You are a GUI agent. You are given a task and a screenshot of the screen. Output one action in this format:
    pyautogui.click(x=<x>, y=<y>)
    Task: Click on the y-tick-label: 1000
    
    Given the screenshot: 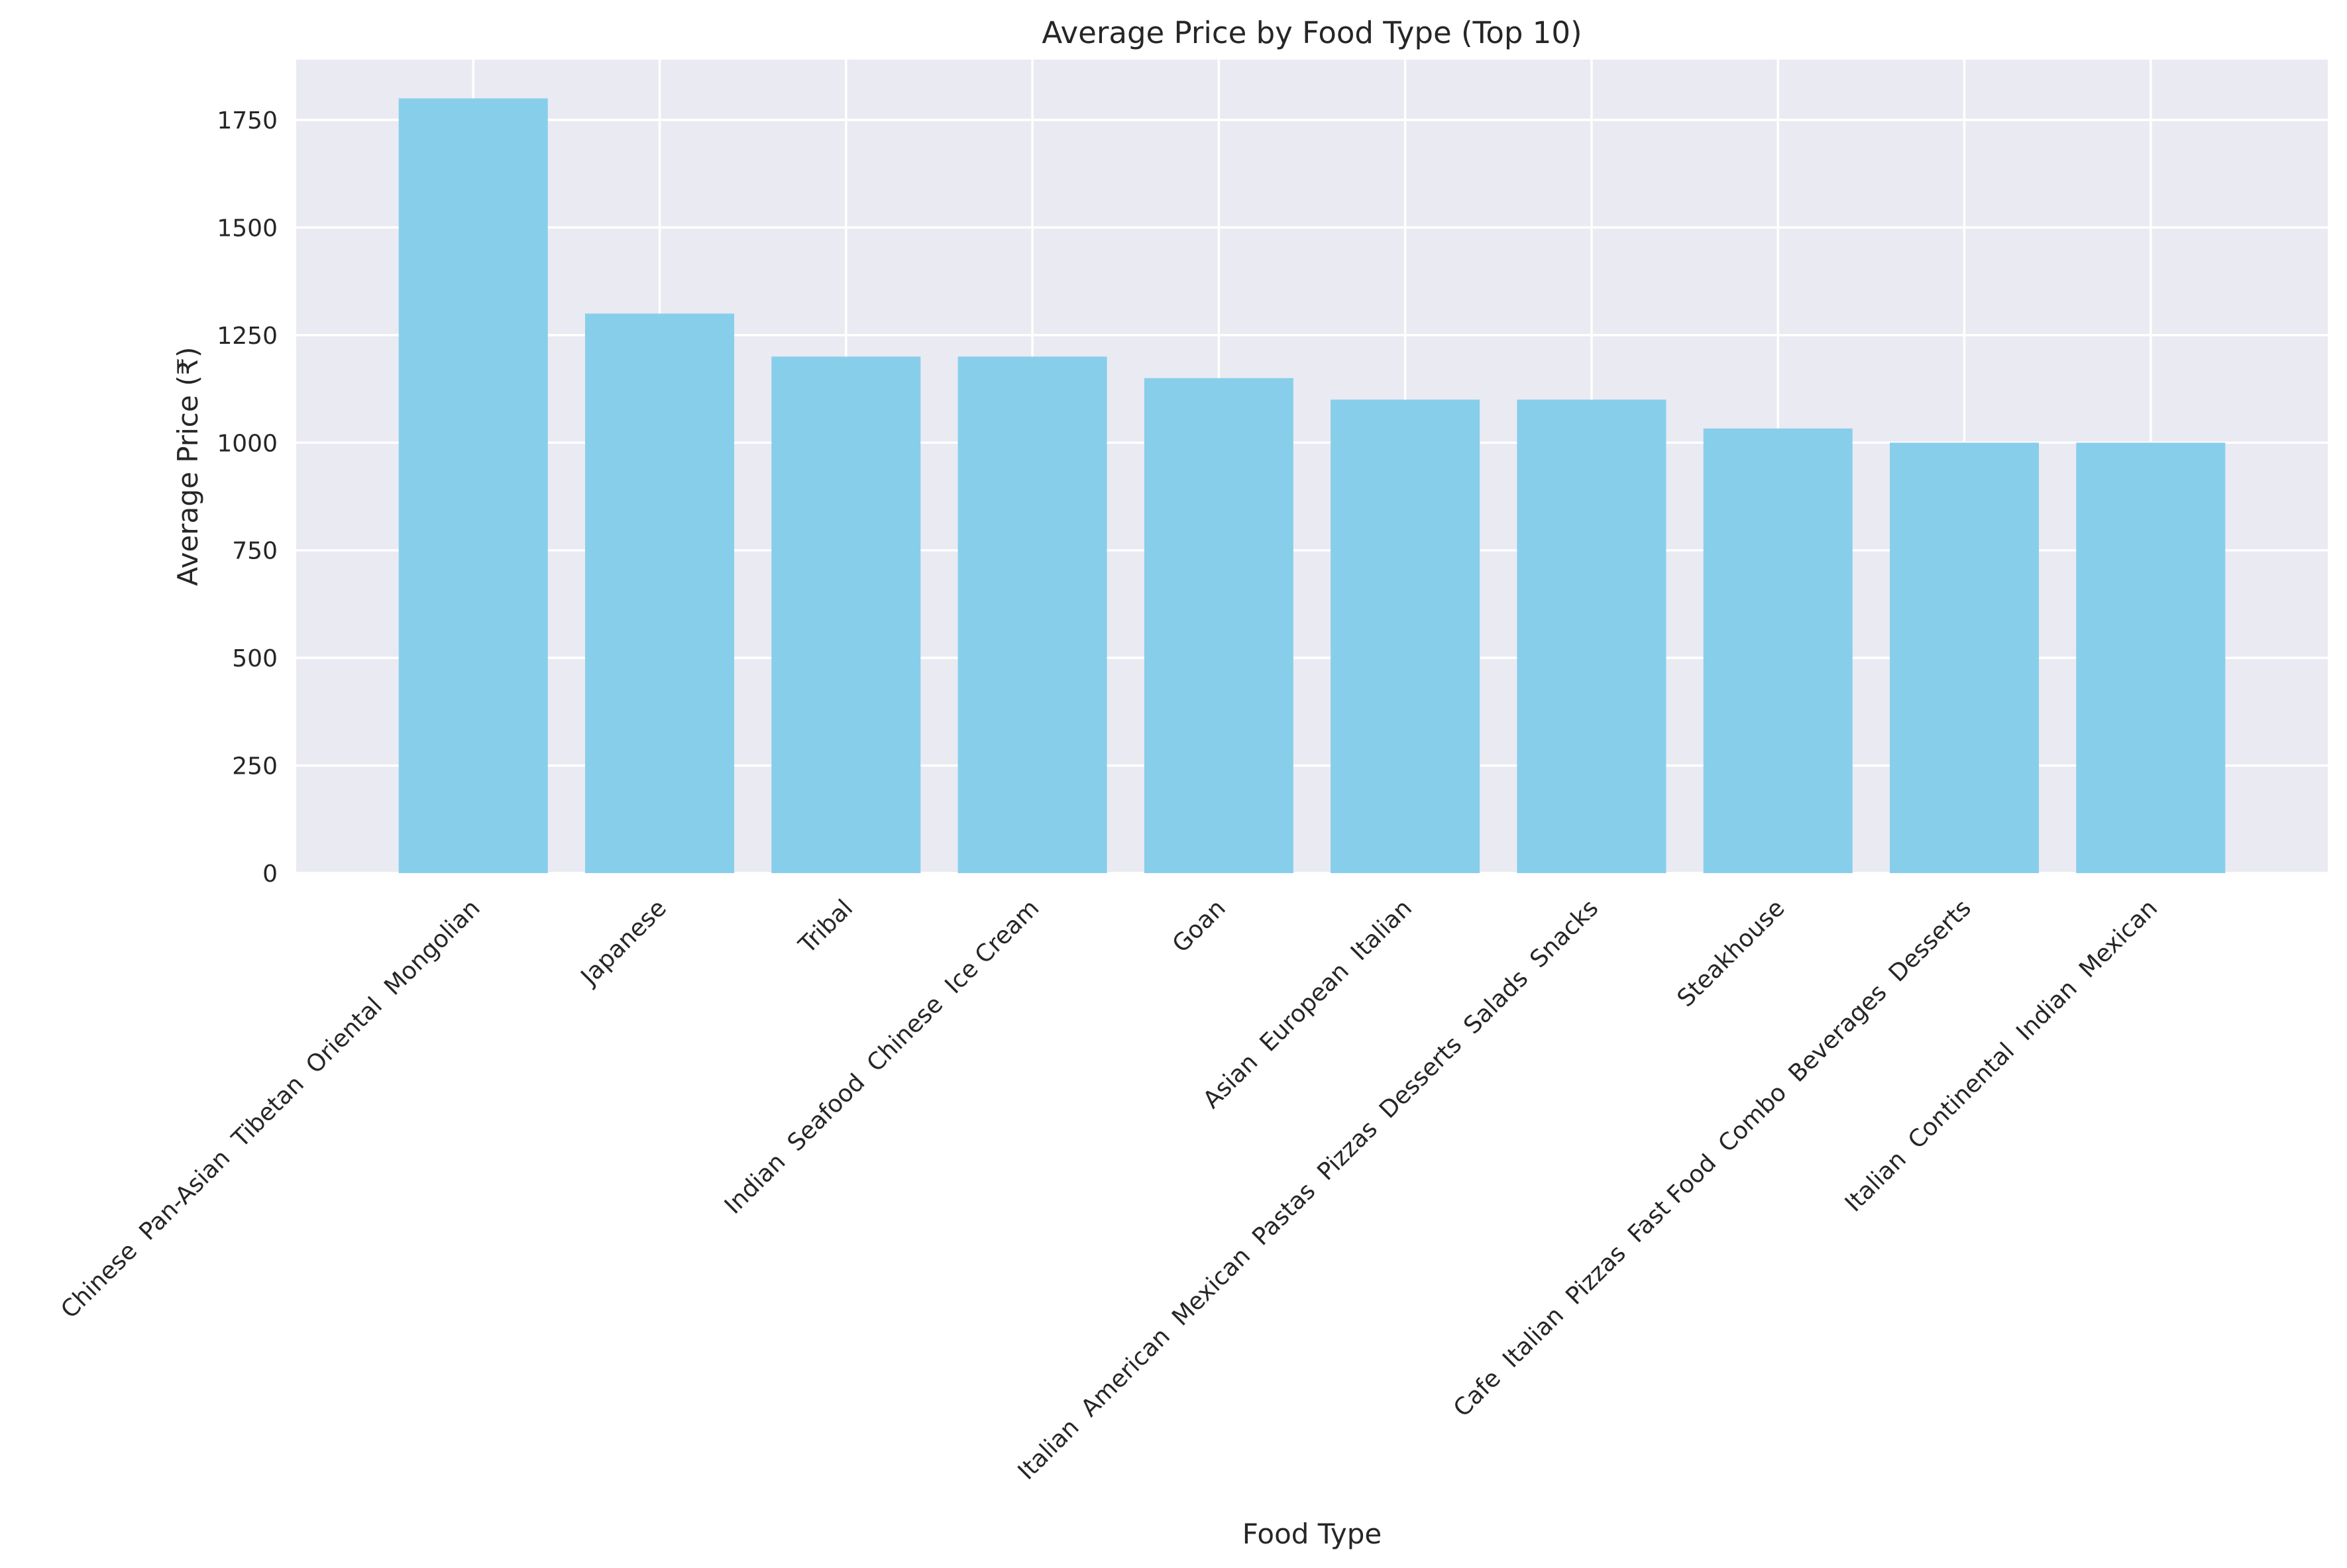 What is the action you would take?
    pyautogui.click(x=247, y=443)
    